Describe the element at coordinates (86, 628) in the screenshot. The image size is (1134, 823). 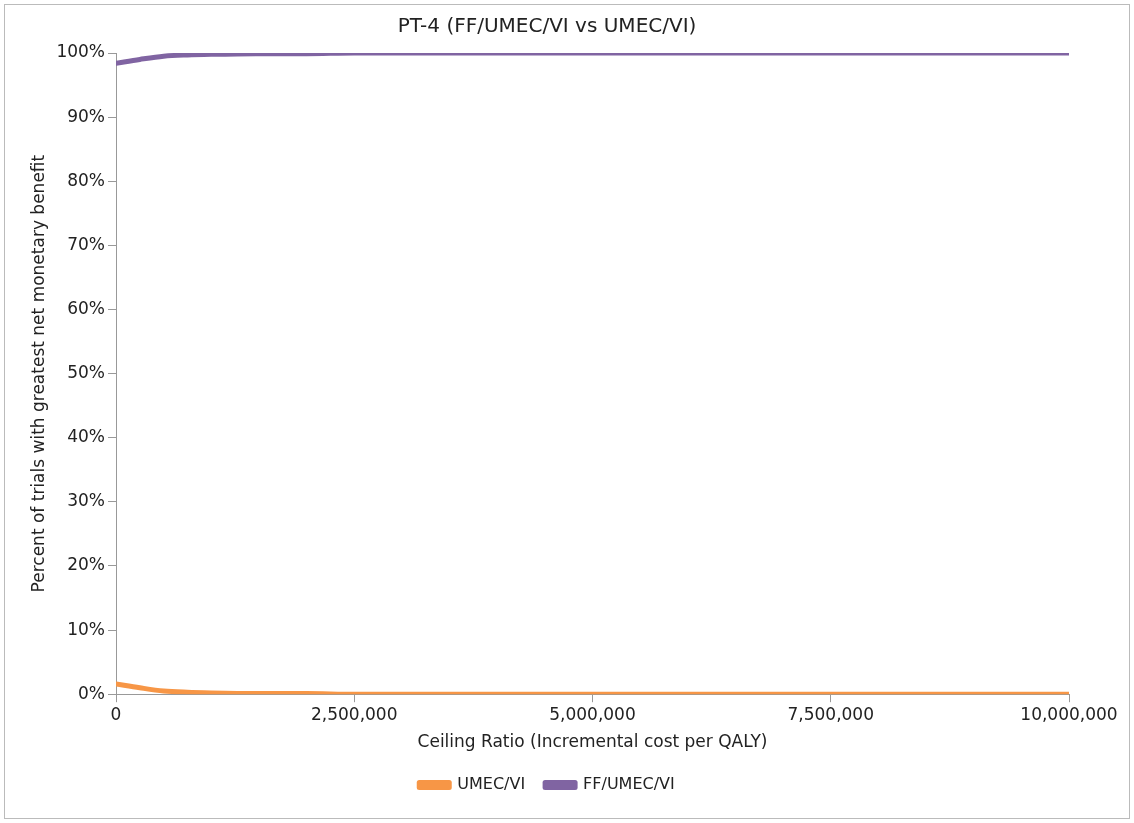
I see `y-tick-label: 10%` at that location.